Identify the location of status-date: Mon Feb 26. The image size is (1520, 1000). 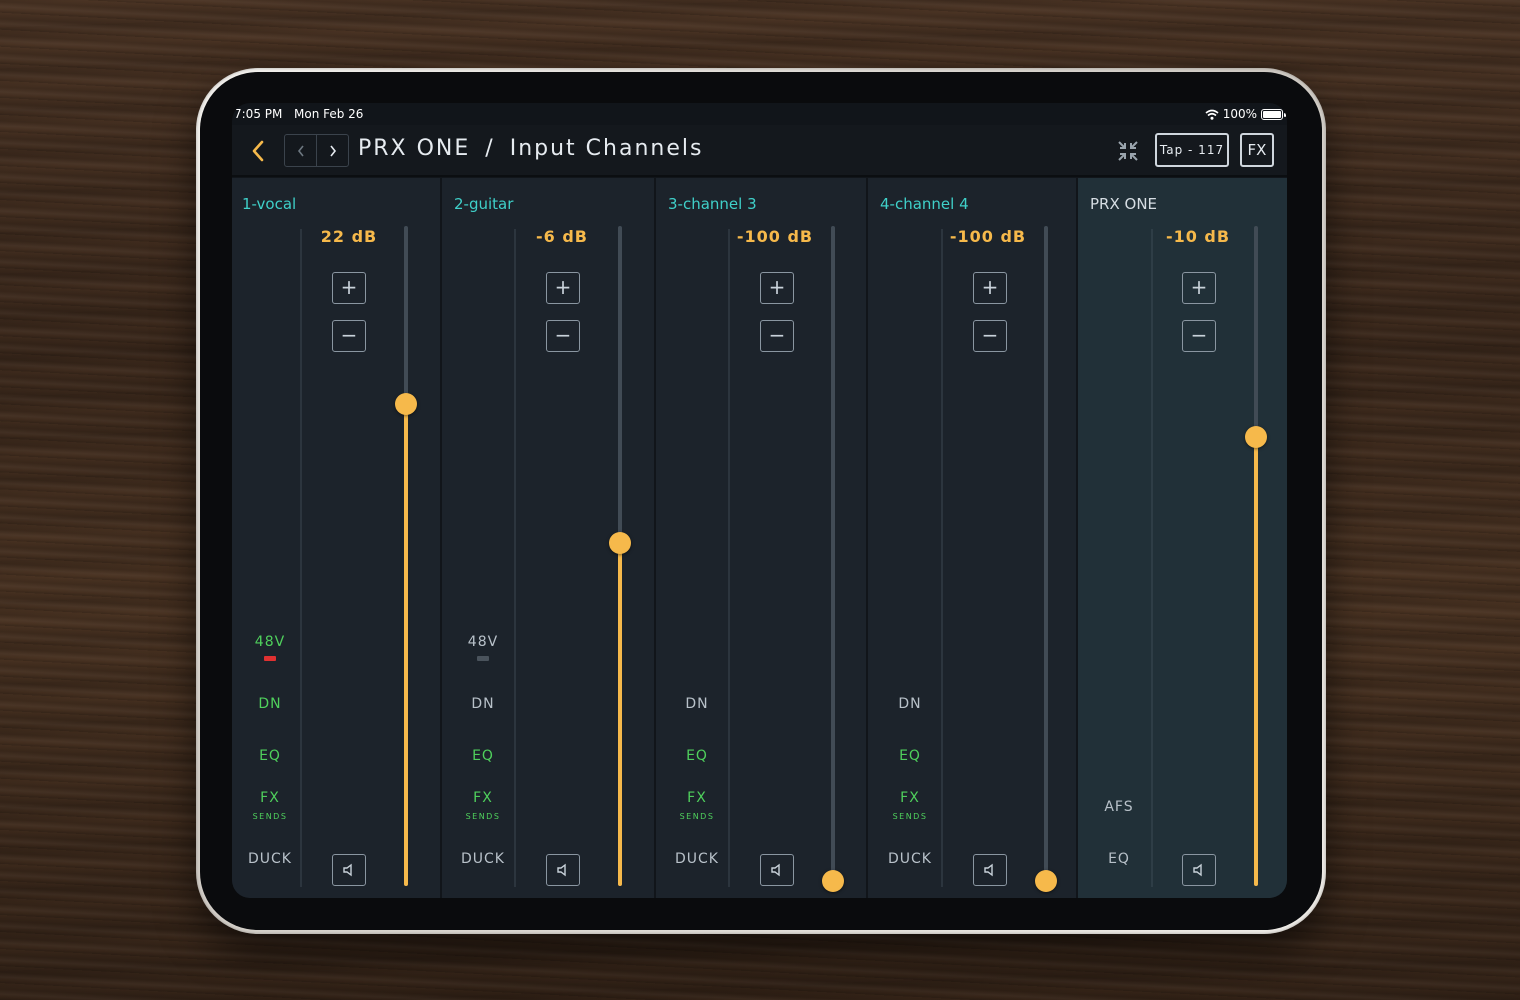
(329, 114).